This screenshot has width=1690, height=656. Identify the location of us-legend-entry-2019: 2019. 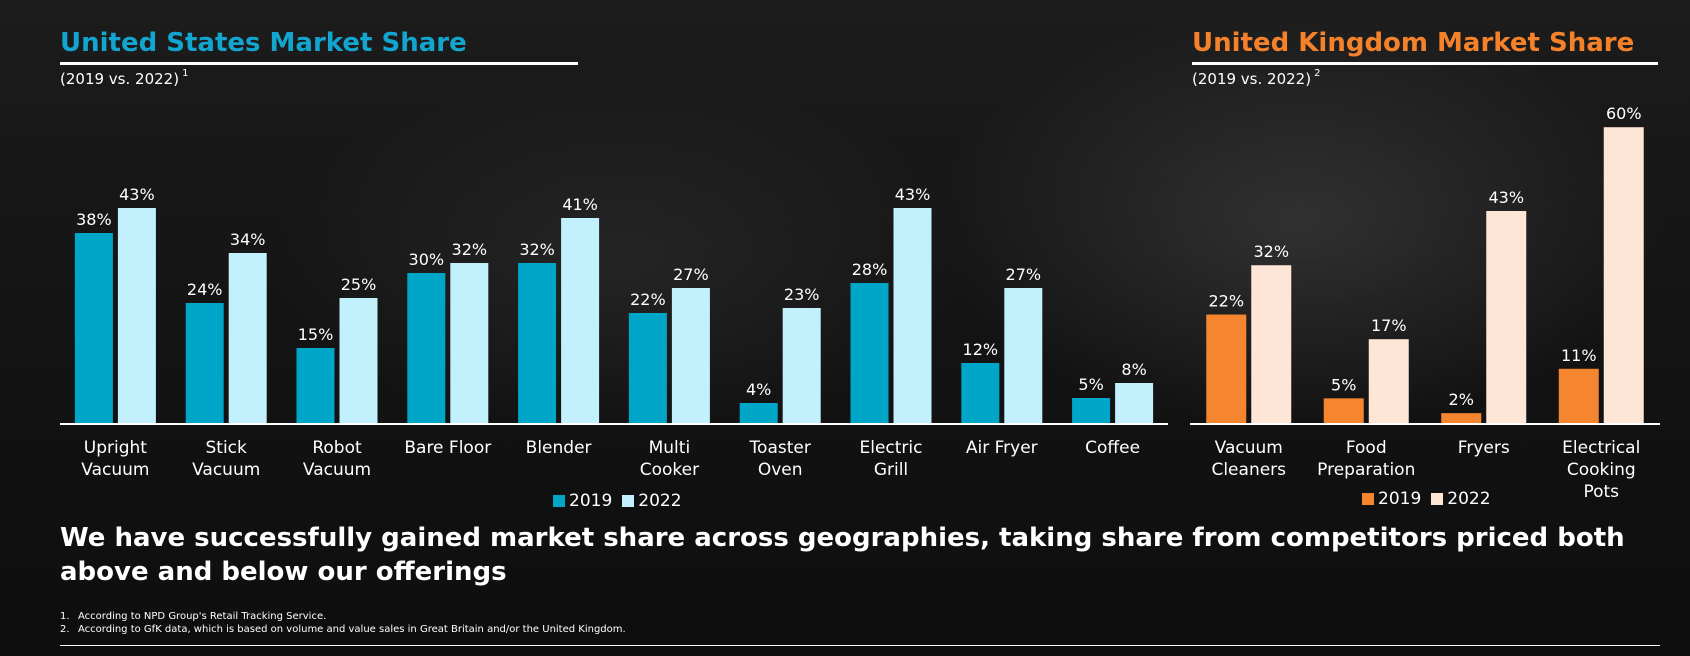
(582, 501).